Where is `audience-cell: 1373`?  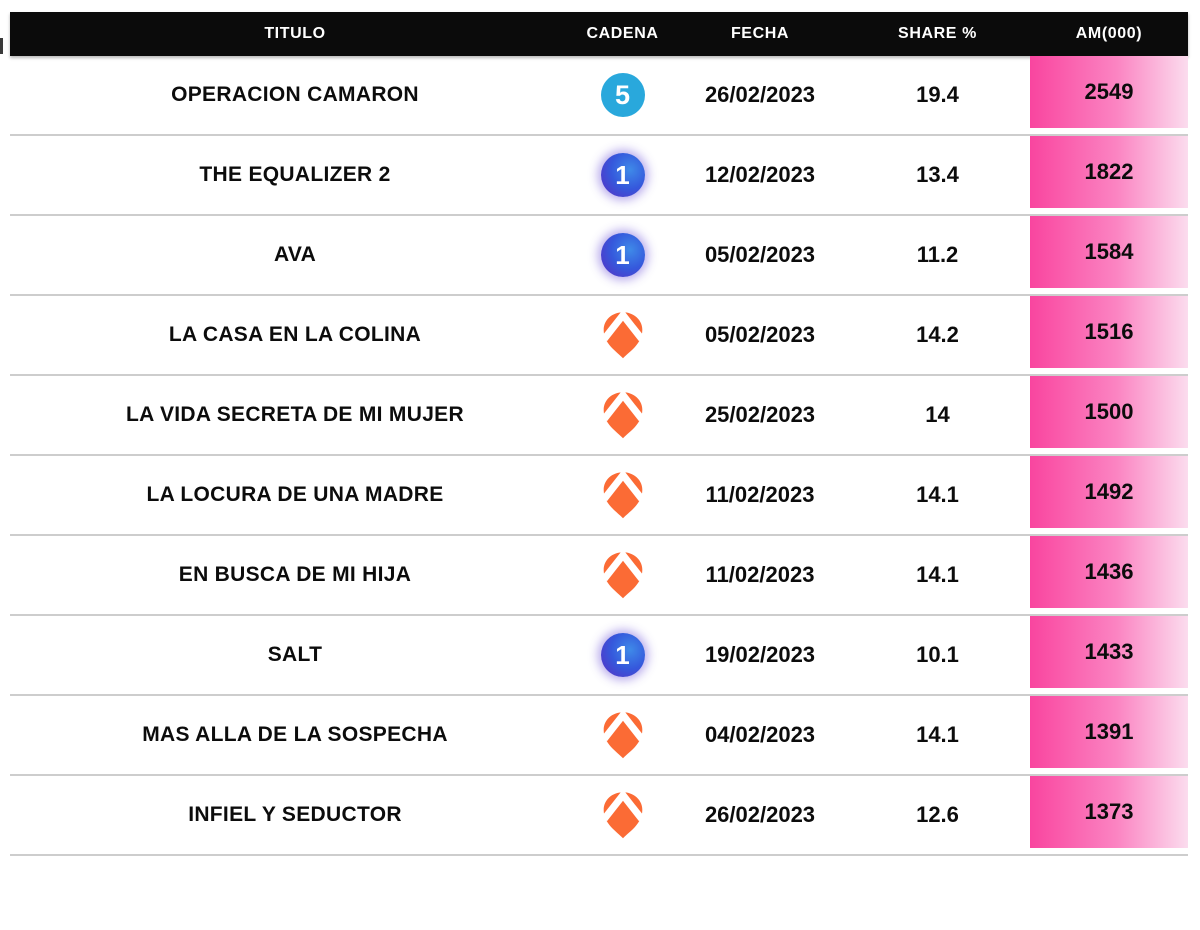
audience-cell: 1373 is located at coordinates (1104, 815).